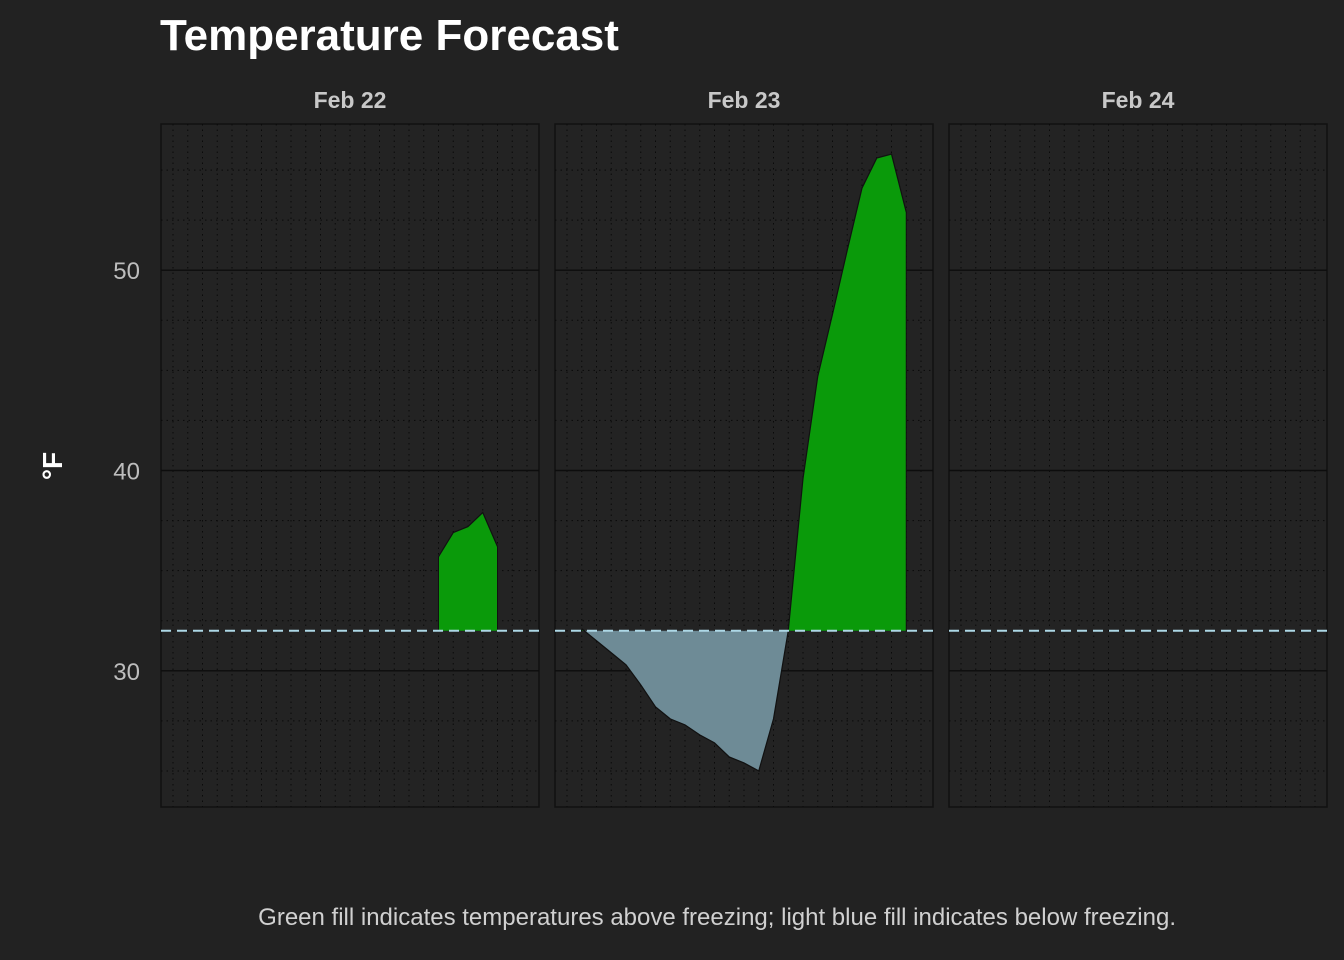 The width and height of the screenshot is (1344, 960). What do you see at coordinates (468, 534) in the screenshot?
I see `temperature-line` at bounding box center [468, 534].